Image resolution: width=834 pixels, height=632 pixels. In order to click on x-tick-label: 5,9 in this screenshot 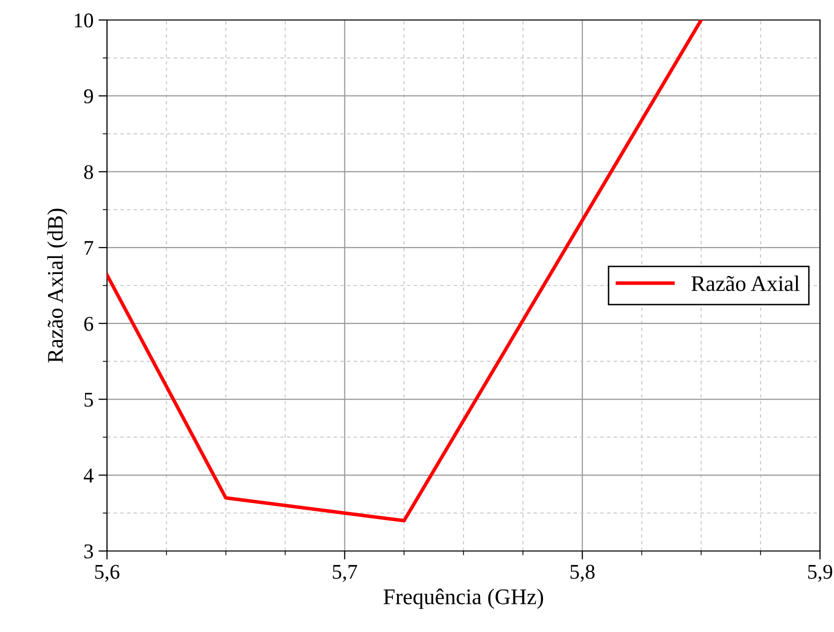, I will do `click(820, 573)`.